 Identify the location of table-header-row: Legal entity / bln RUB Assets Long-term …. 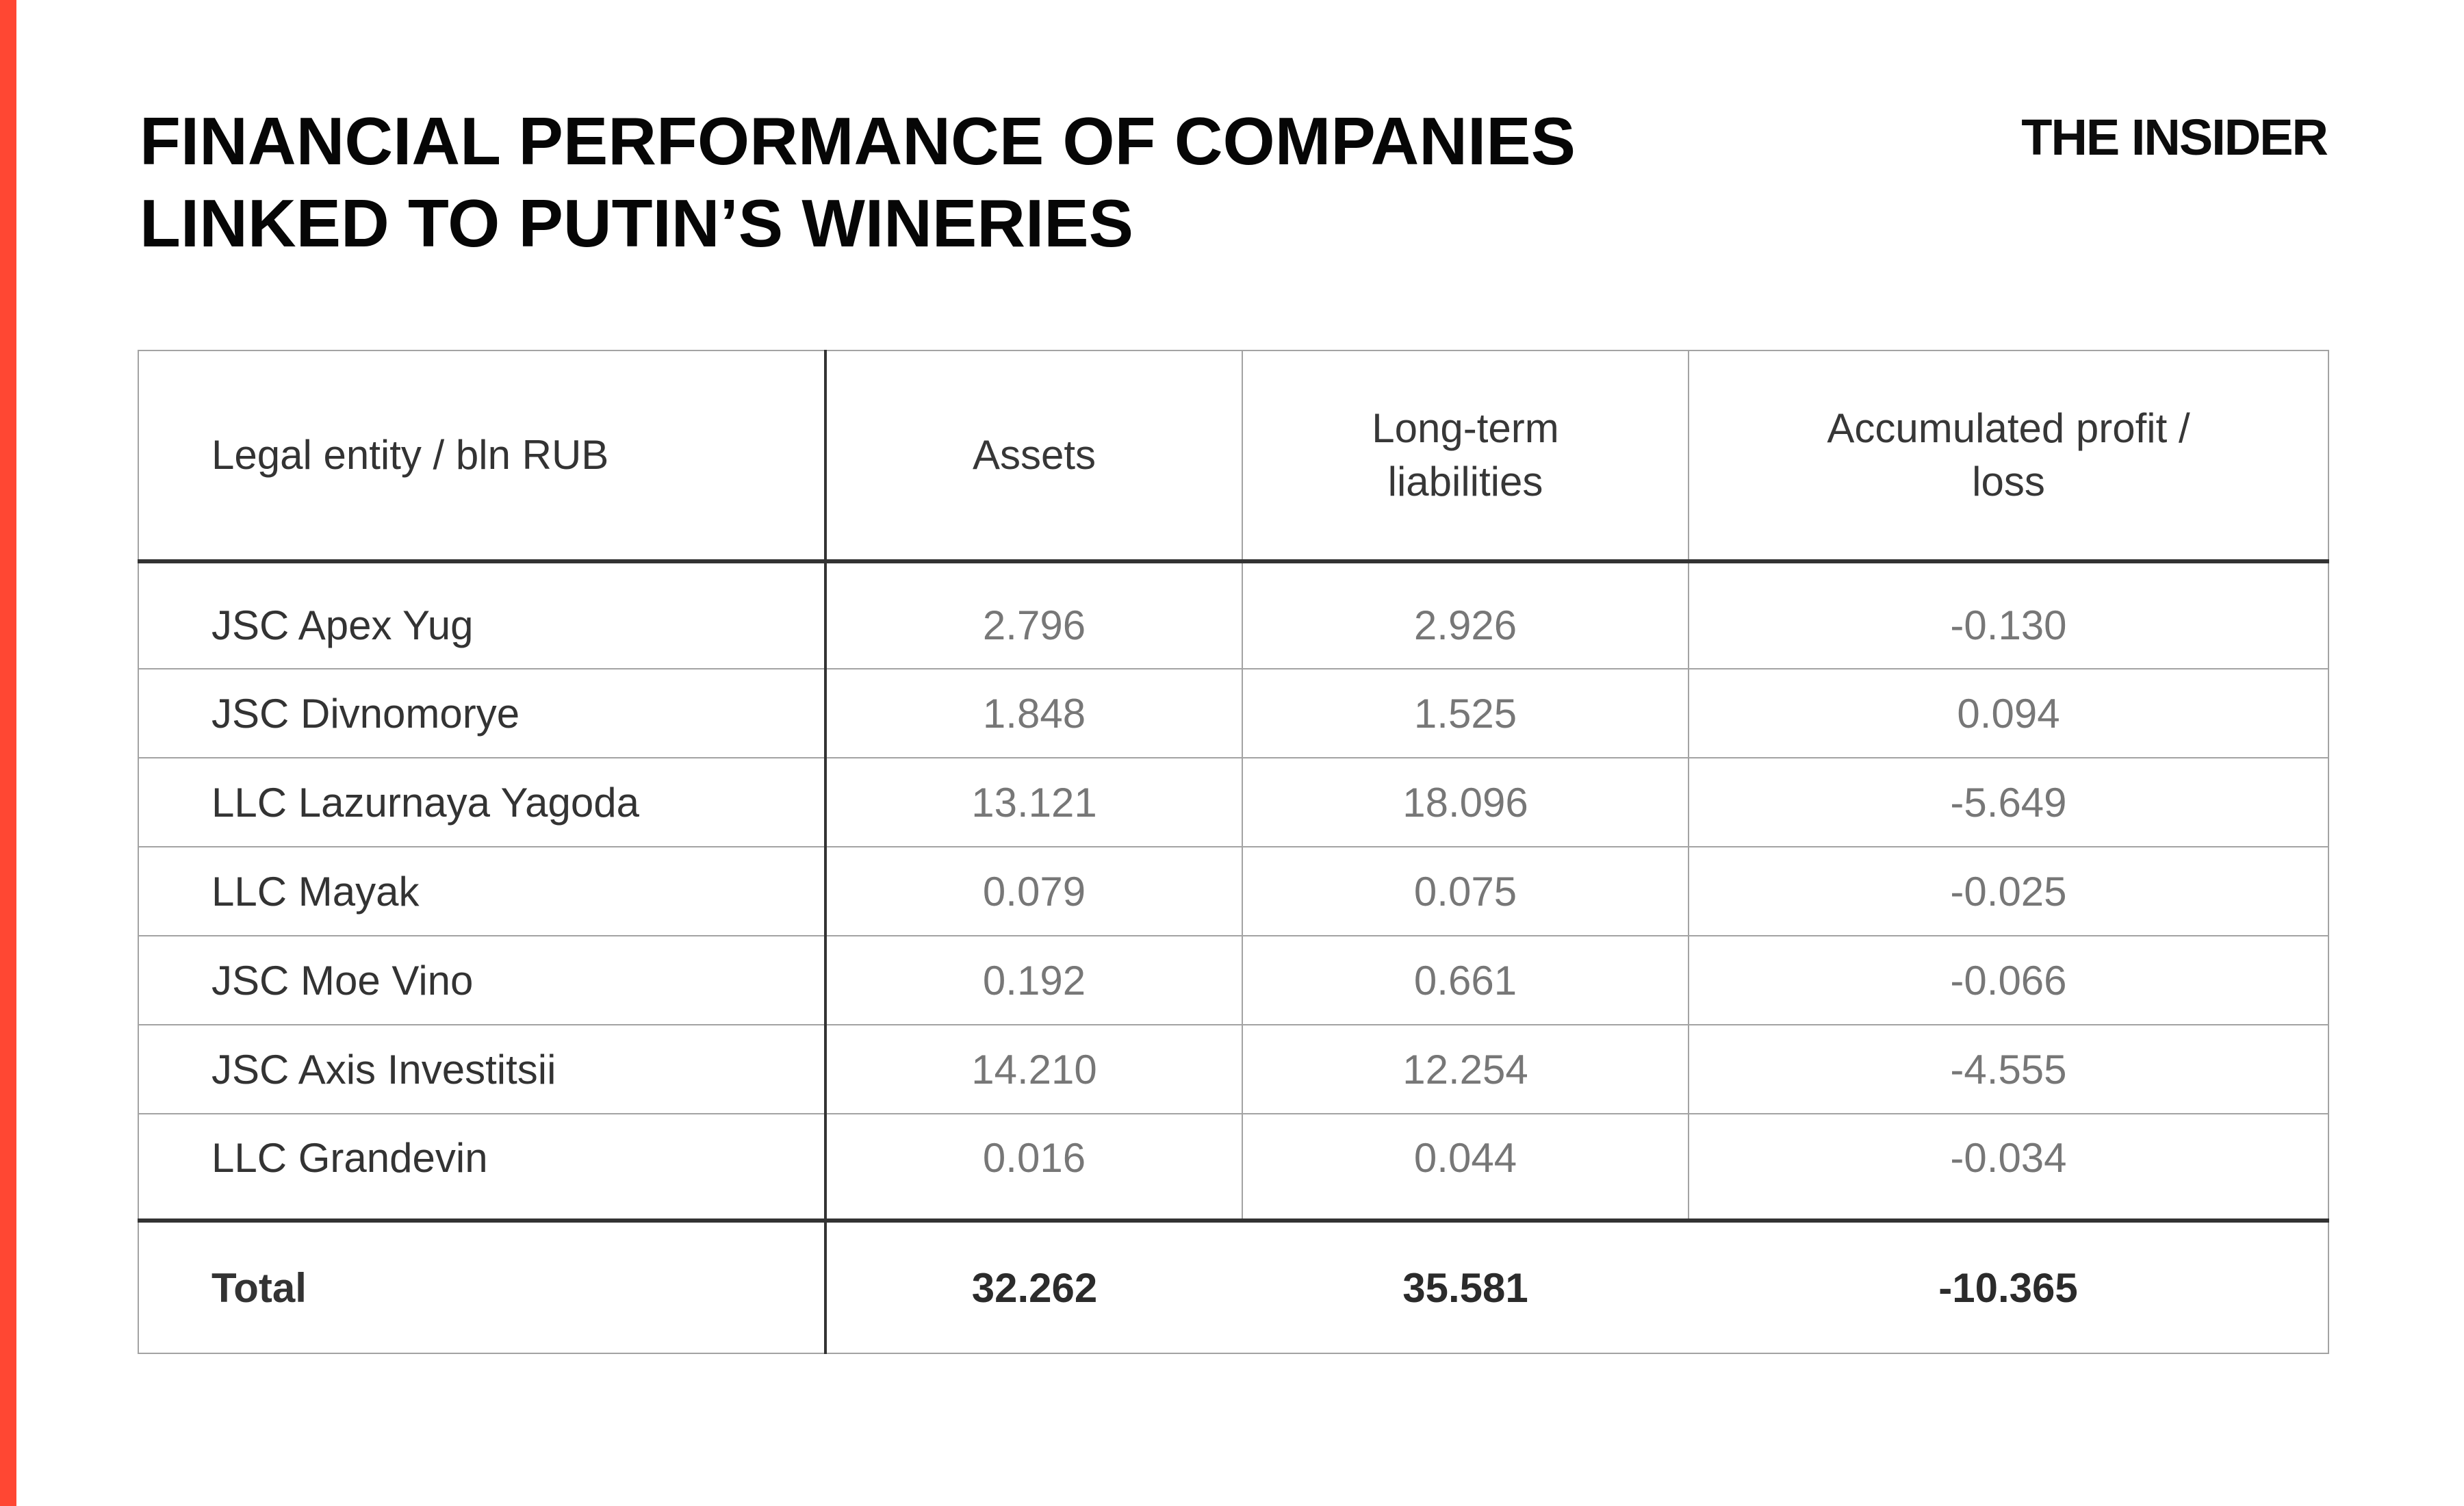
(1233, 456).